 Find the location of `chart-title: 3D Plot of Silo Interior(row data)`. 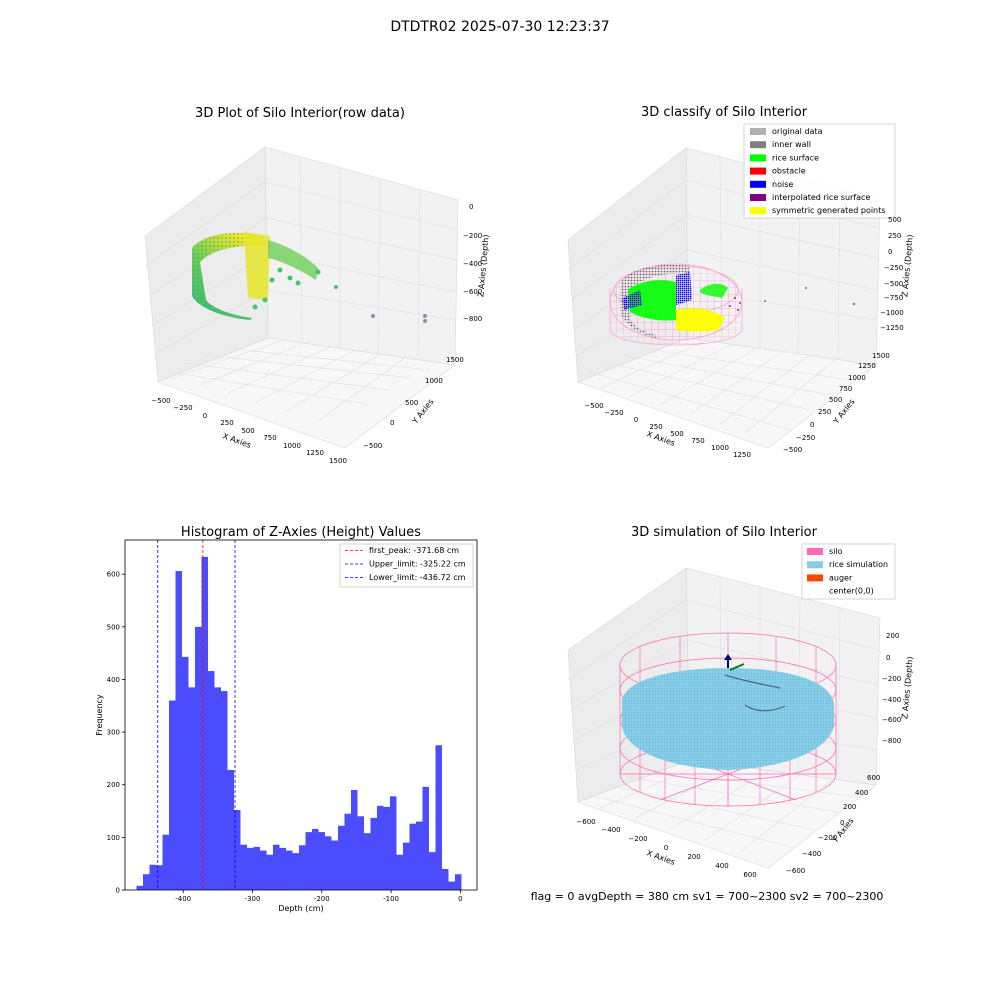

chart-title: 3D Plot of Silo Interior(row data) is located at coordinates (300, 113).